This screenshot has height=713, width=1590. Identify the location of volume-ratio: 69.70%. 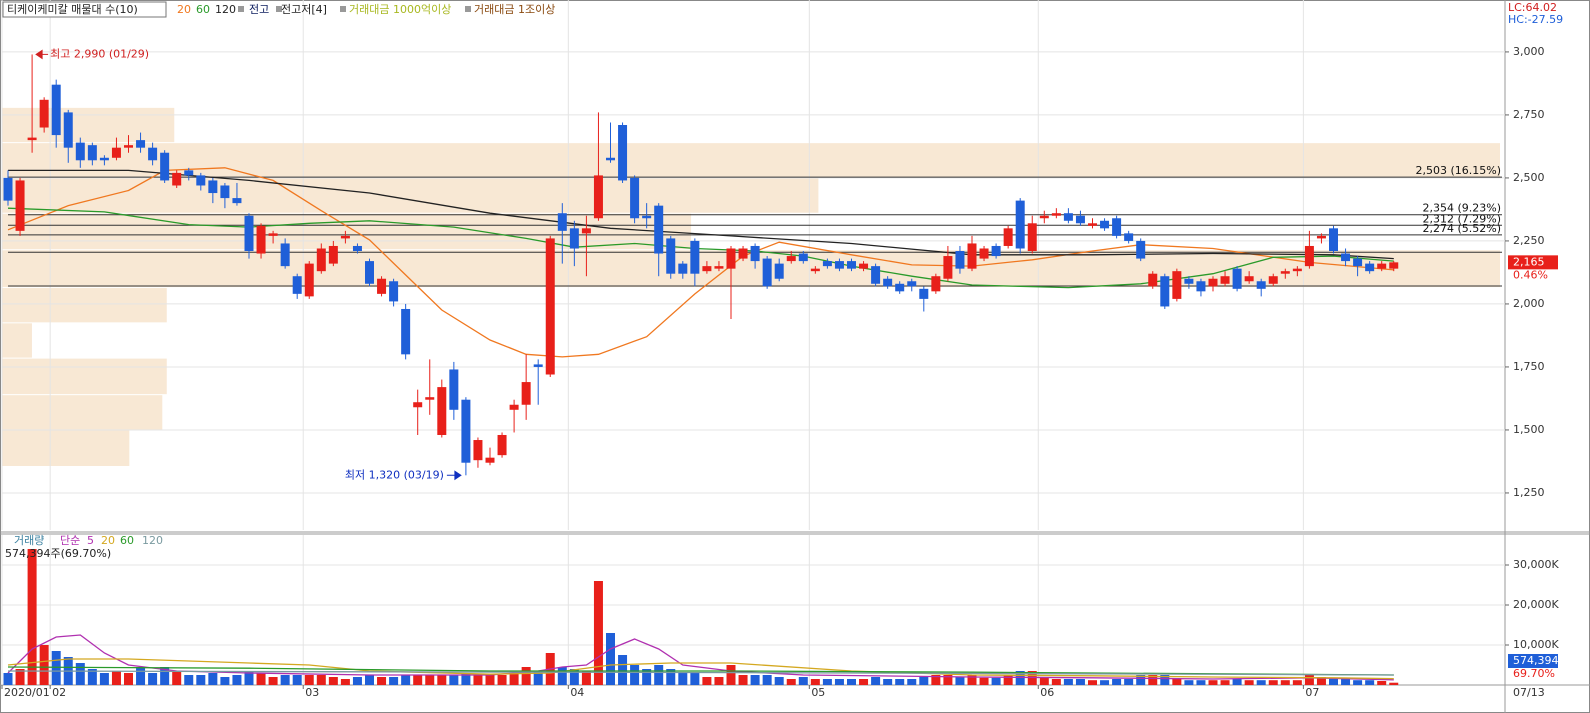
(1534, 673).